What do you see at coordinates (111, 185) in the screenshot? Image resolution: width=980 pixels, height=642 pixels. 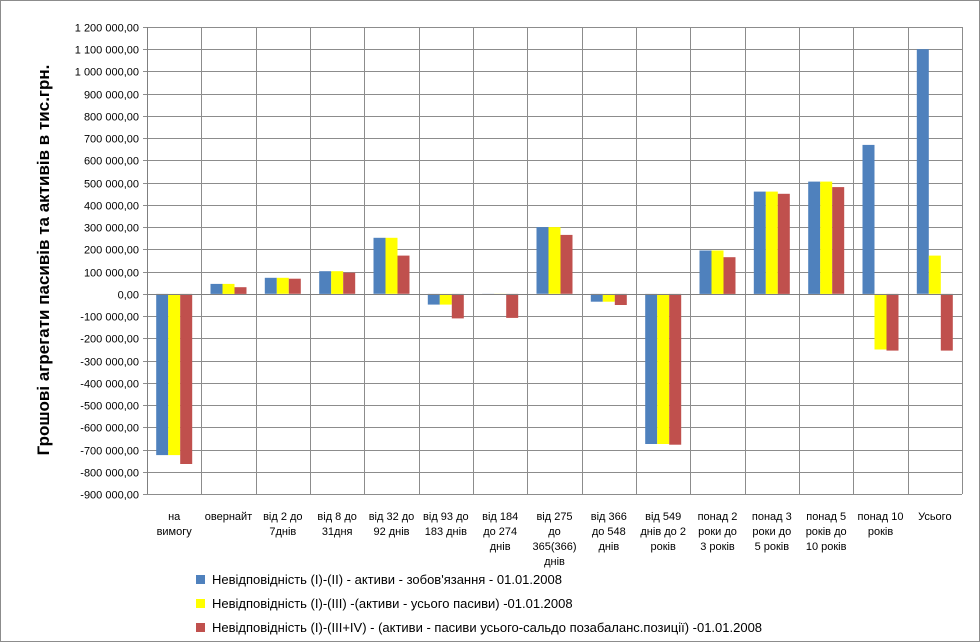 I see `y-tick-label: 500 000,00` at bounding box center [111, 185].